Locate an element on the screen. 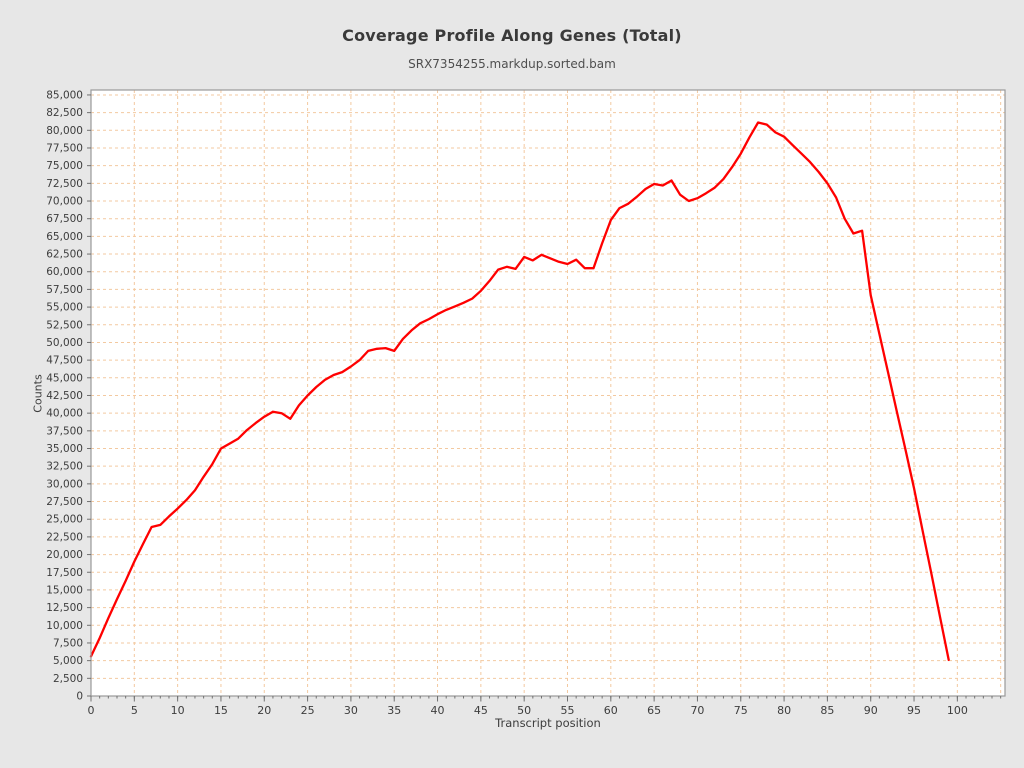 This screenshot has width=1024, height=768. x-tick-label: 35 is located at coordinates (394, 710).